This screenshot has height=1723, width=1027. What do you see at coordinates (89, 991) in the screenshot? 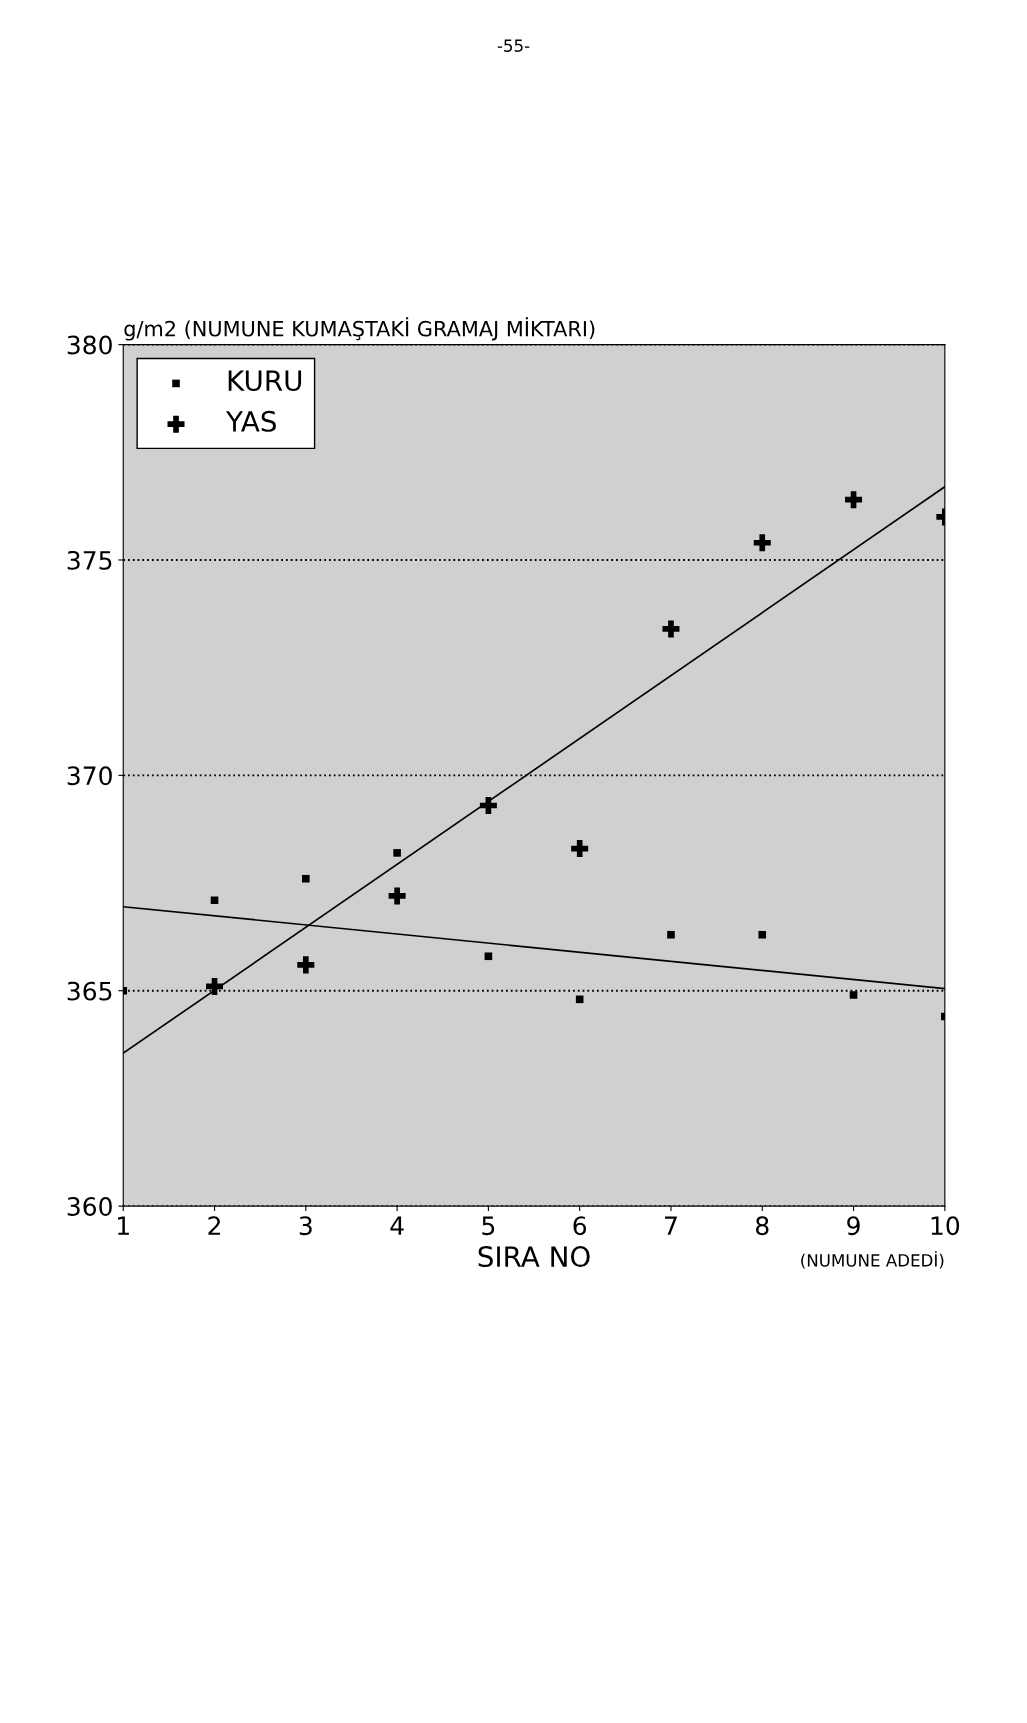
I see `y-tick-label: 365` at bounding box center [89, 991].